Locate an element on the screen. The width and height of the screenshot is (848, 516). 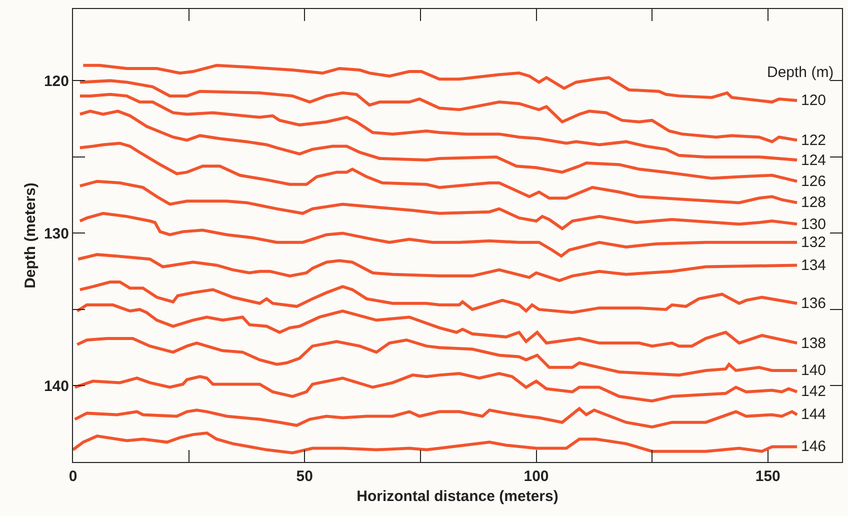
y-tick-label: 140 is located at coordinates (56, 386).